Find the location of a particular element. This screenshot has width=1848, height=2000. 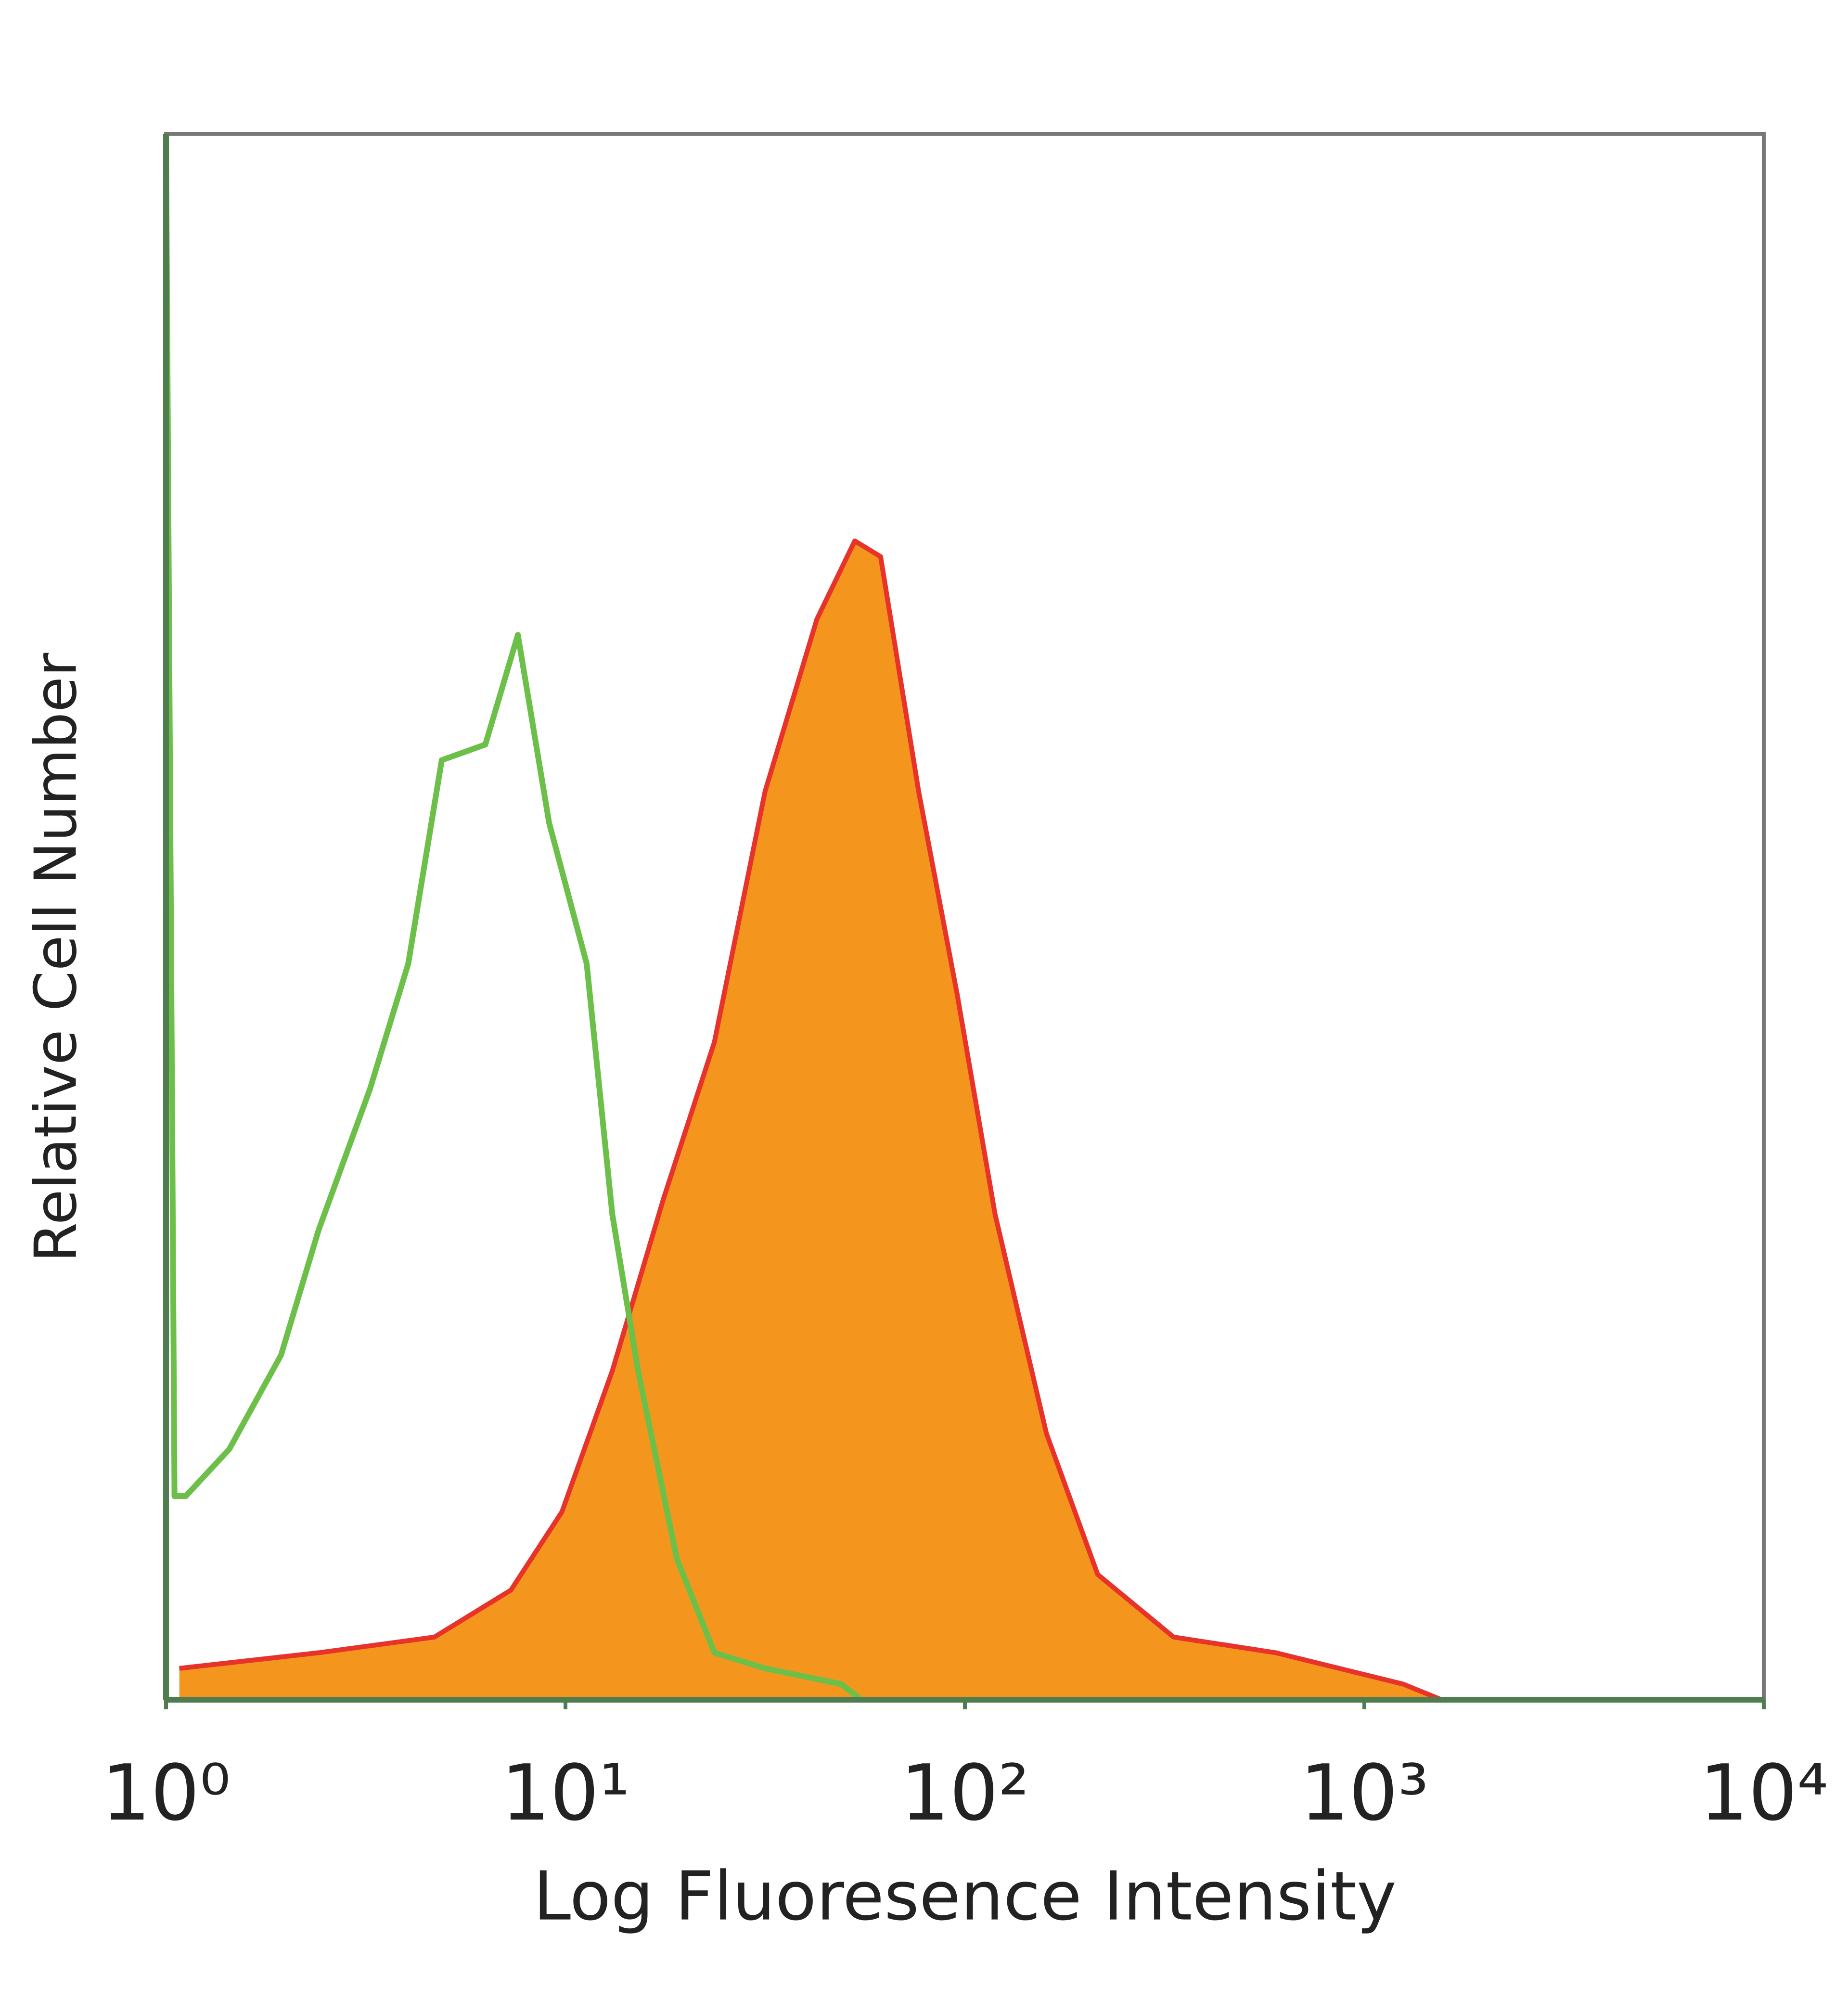

x-tick-label: 10³ is located at coordinates (1364, 1793).